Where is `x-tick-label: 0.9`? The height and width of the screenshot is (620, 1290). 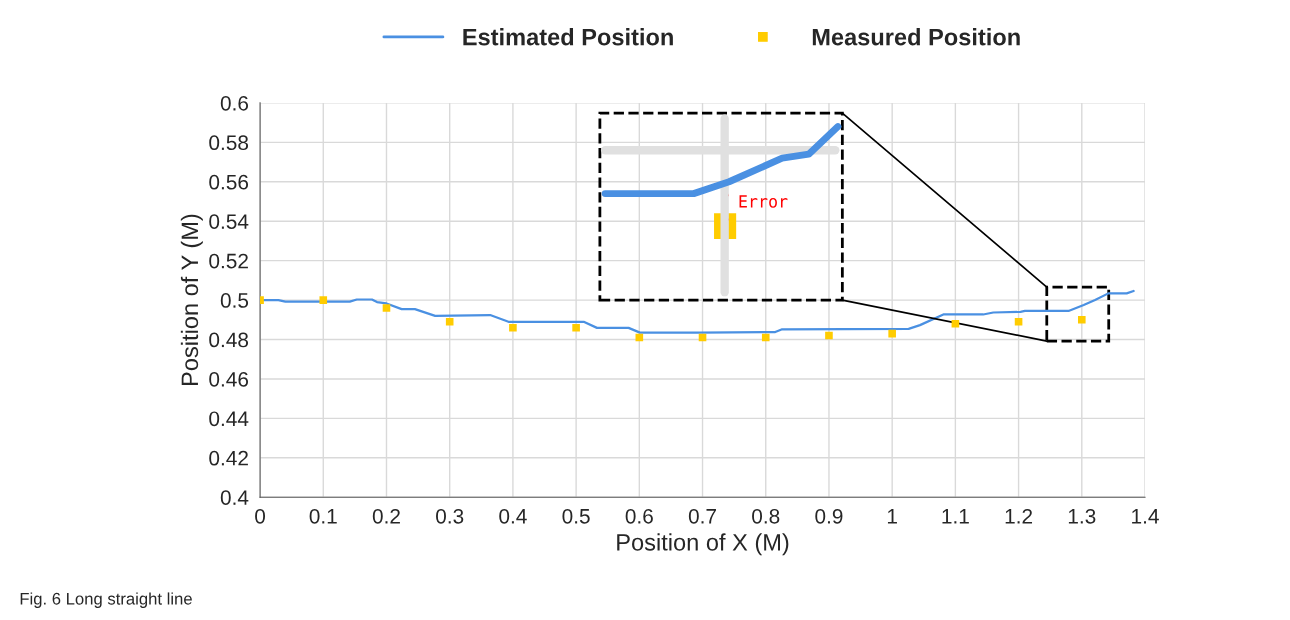 x-tick-label: 0.9 is located at coordinates (829, 516).